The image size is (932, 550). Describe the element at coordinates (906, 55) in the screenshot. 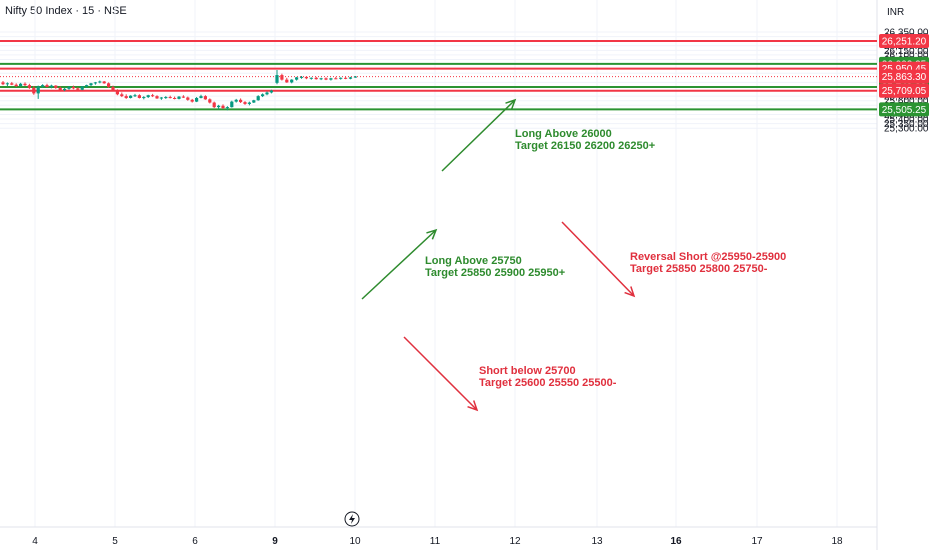

I see `y-tick-label: 26,100.00` at that location.